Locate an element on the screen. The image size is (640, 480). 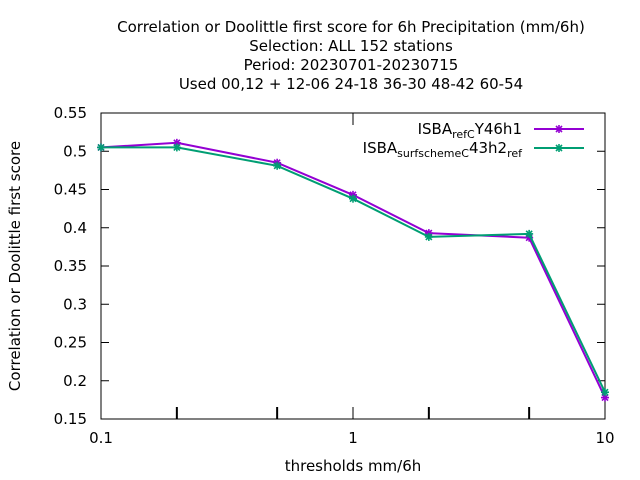
x-tick-label: 1 is located at coordinates (353, 438).